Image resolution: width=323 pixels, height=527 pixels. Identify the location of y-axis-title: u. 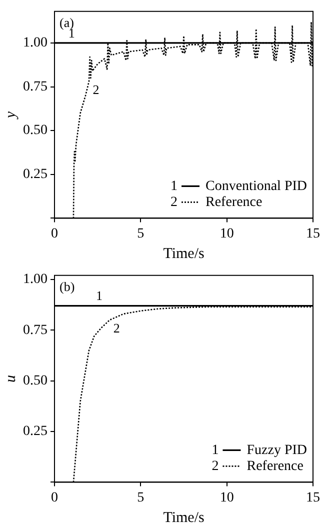
(10, 379).